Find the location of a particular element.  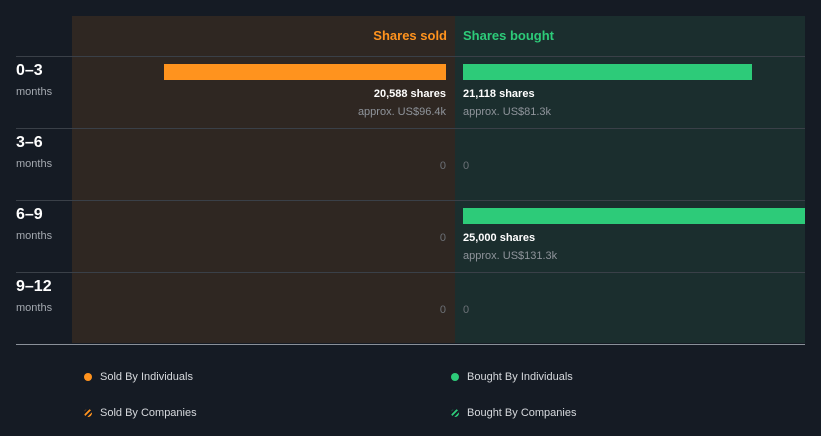

period-label: 9–12 is located at coordinates (34, 286).